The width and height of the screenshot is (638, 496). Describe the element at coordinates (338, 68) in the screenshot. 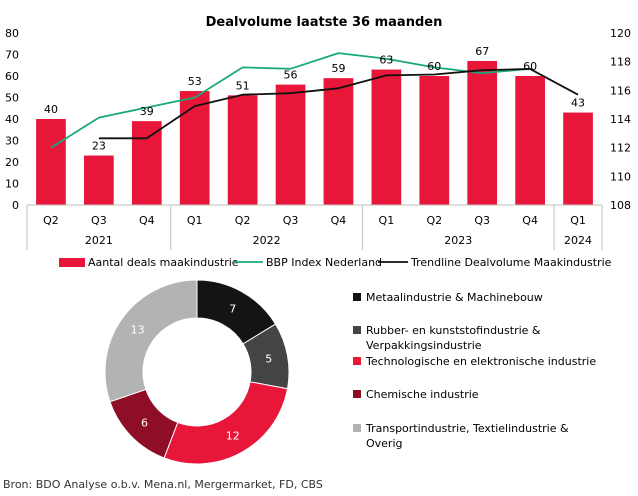

I see `bar-value-label: 59` at that location.